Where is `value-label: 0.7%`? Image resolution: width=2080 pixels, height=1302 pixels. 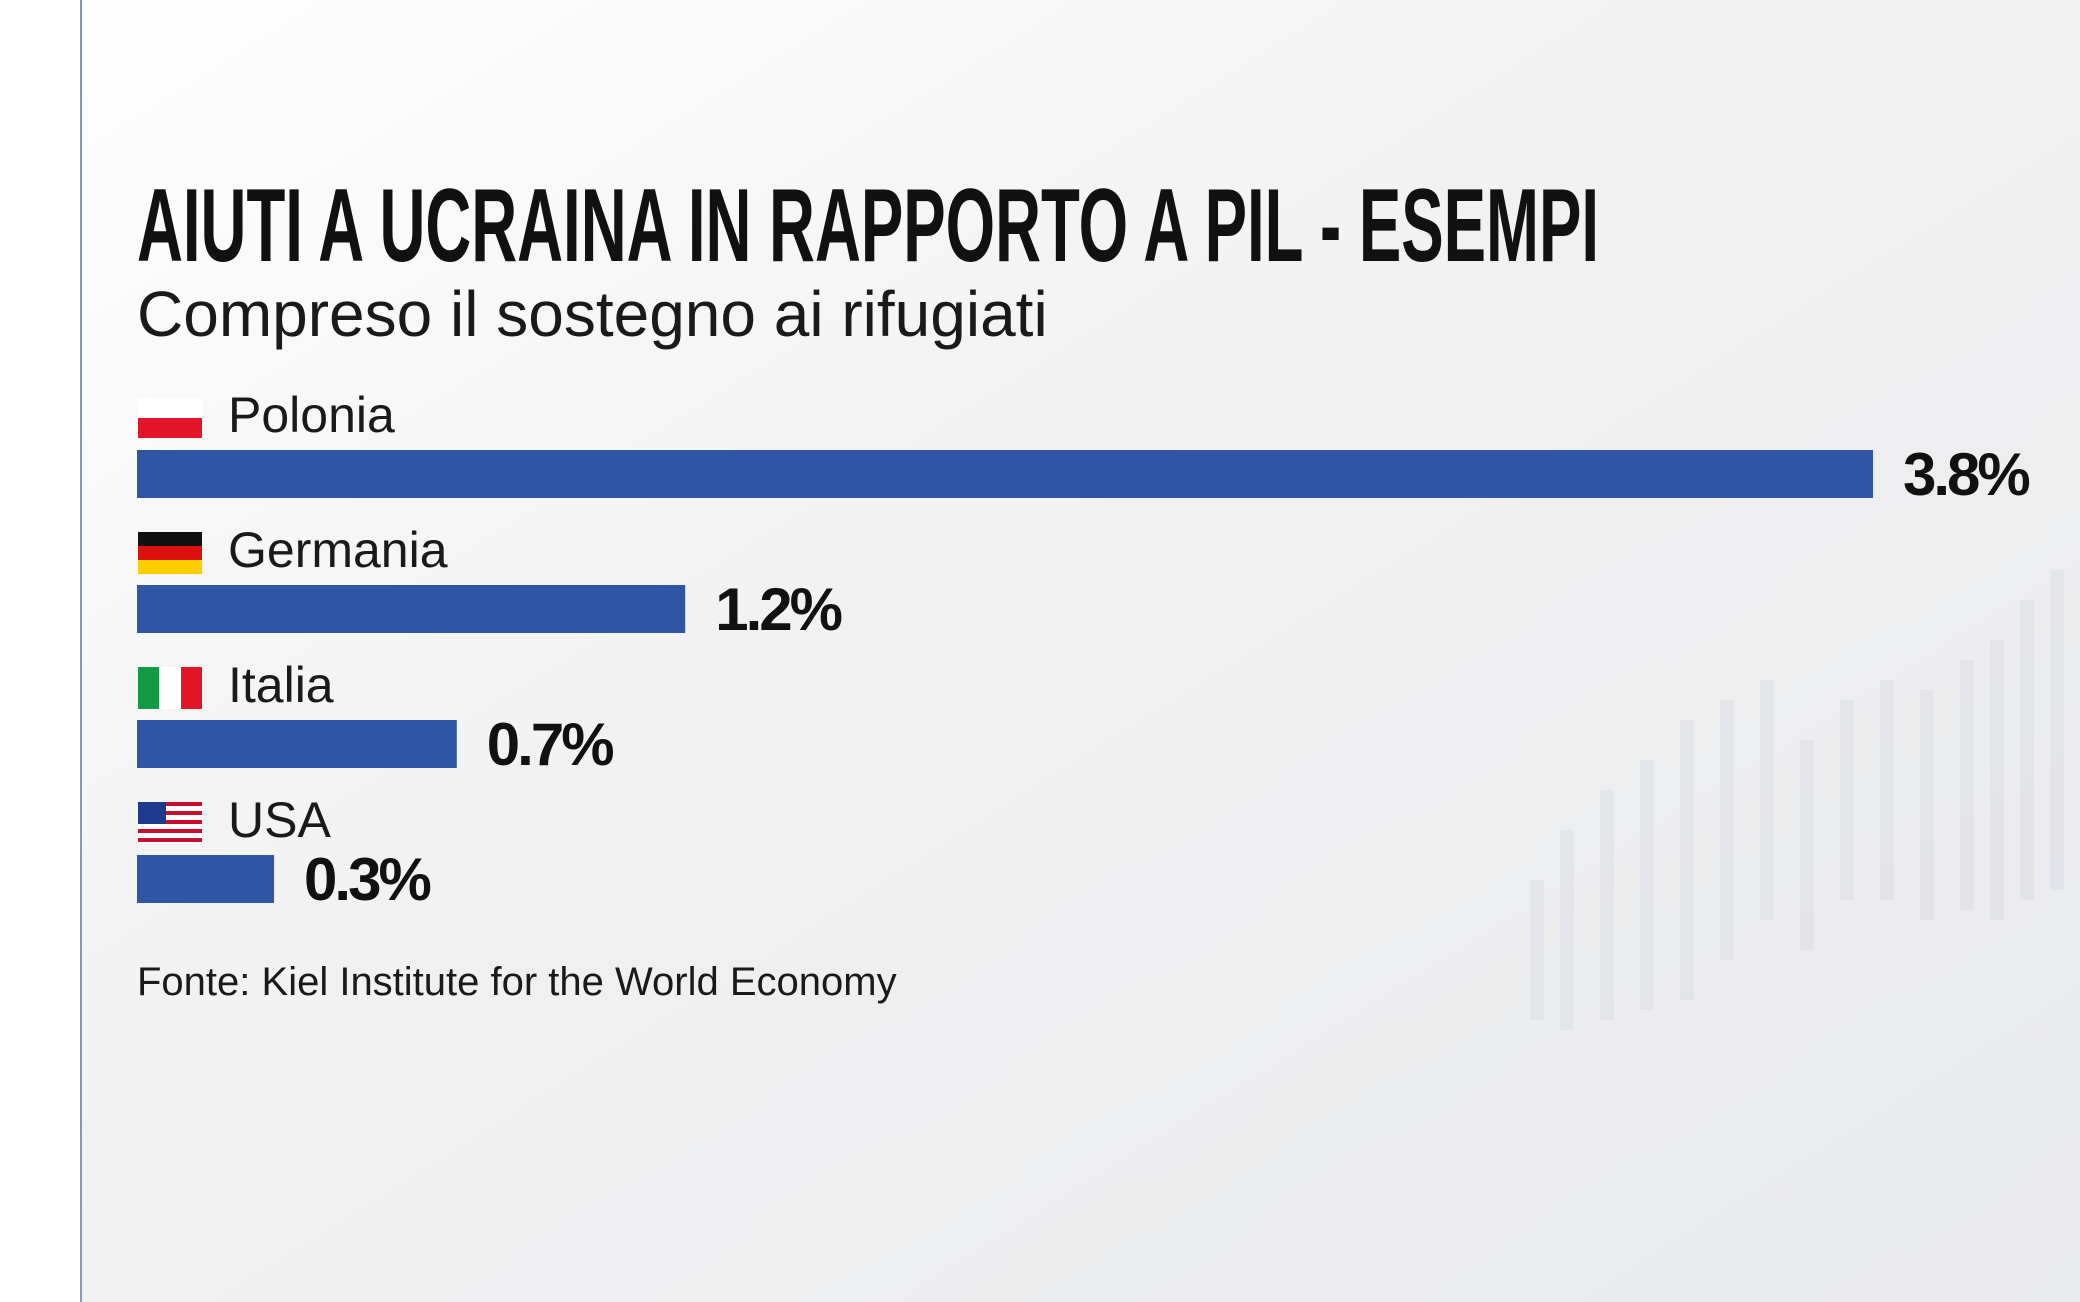 value-label: 0.7% is located at coordinates (550, 744).